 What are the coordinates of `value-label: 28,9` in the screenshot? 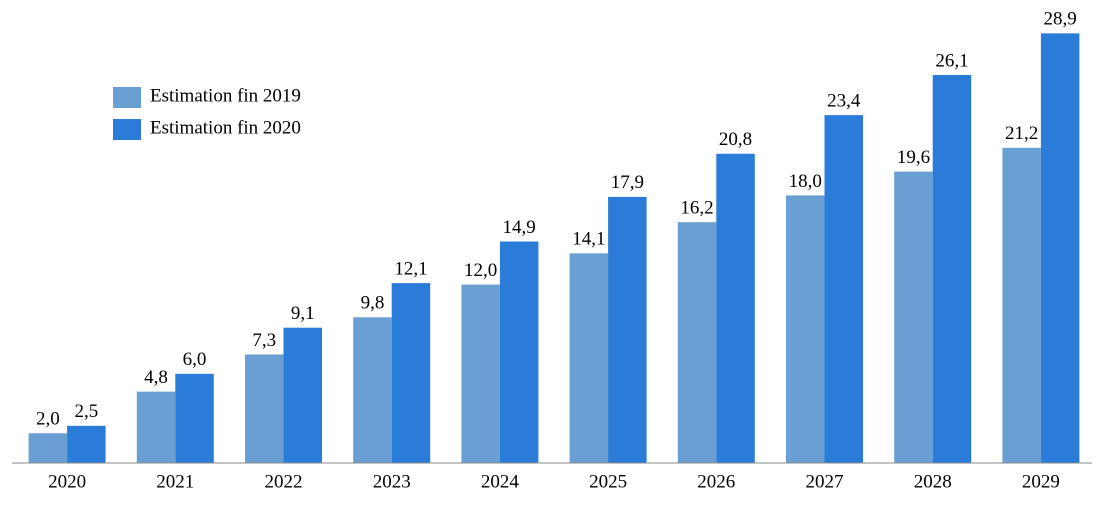 It's located at (1060, 19).